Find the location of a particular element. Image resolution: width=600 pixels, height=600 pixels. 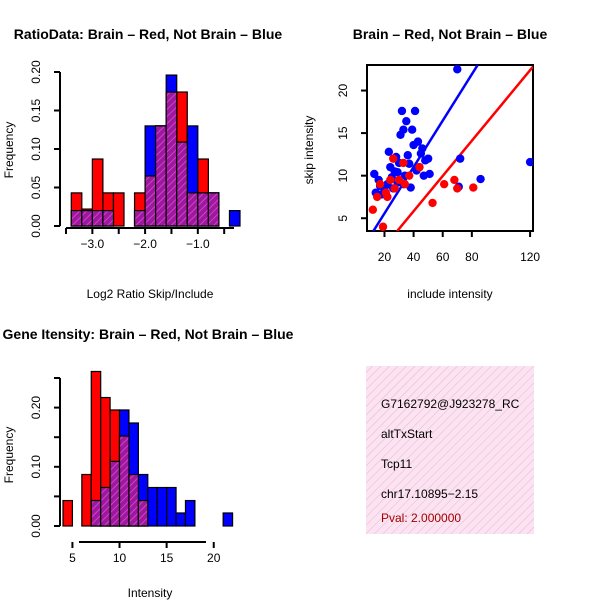

scatter-xlabel: include intensity is located at coordinates (449, 294).